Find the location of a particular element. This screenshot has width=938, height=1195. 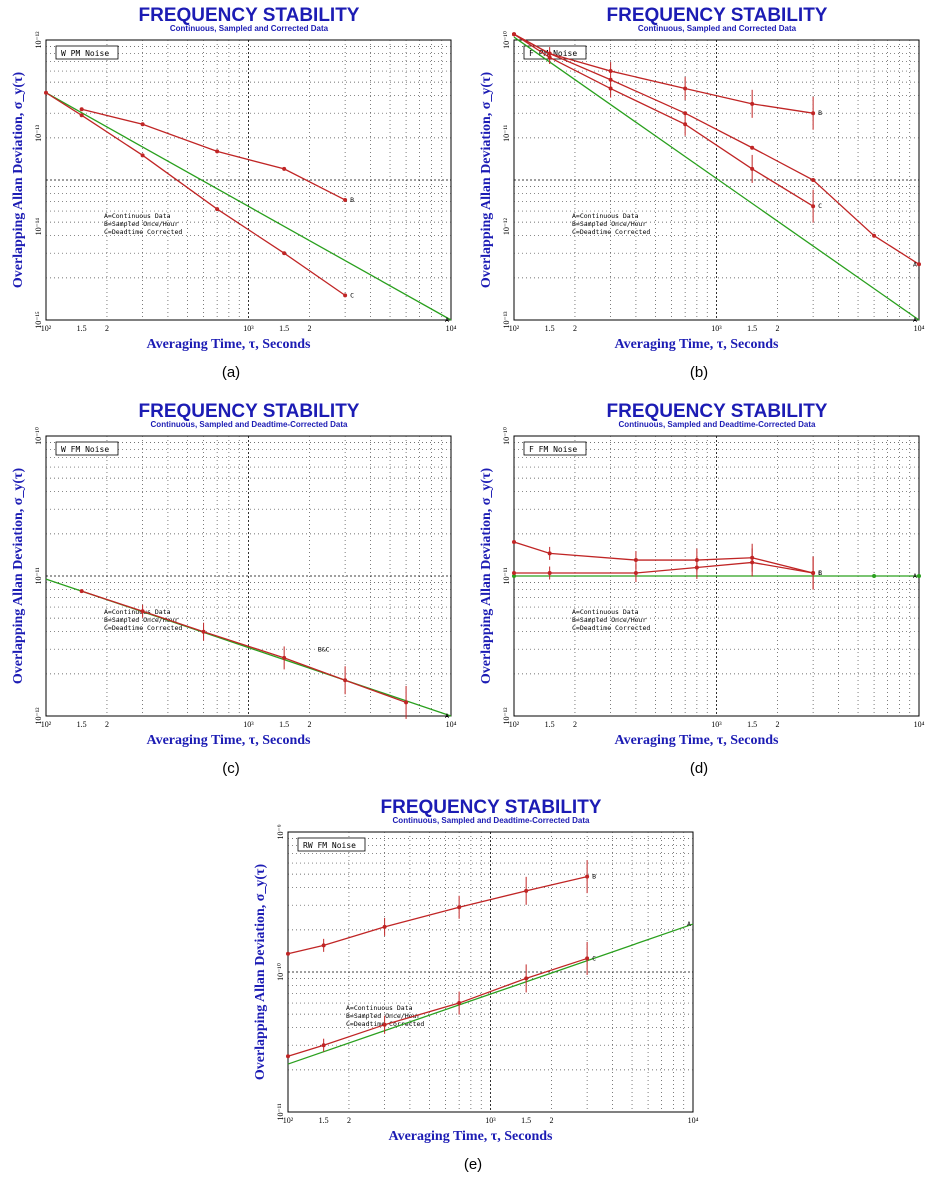

annotation-text: B&C is located at coordinates (324, 649).